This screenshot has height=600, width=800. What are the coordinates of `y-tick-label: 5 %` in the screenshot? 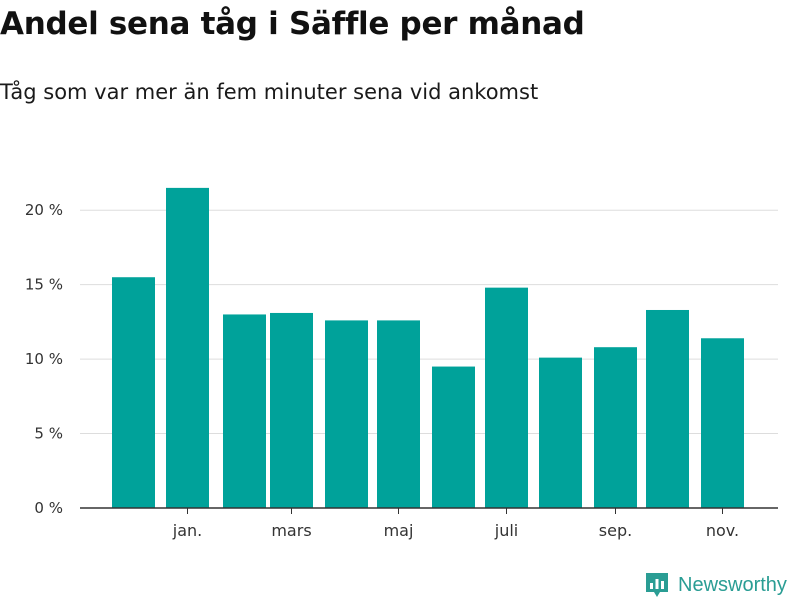 It's located at (48, 434).